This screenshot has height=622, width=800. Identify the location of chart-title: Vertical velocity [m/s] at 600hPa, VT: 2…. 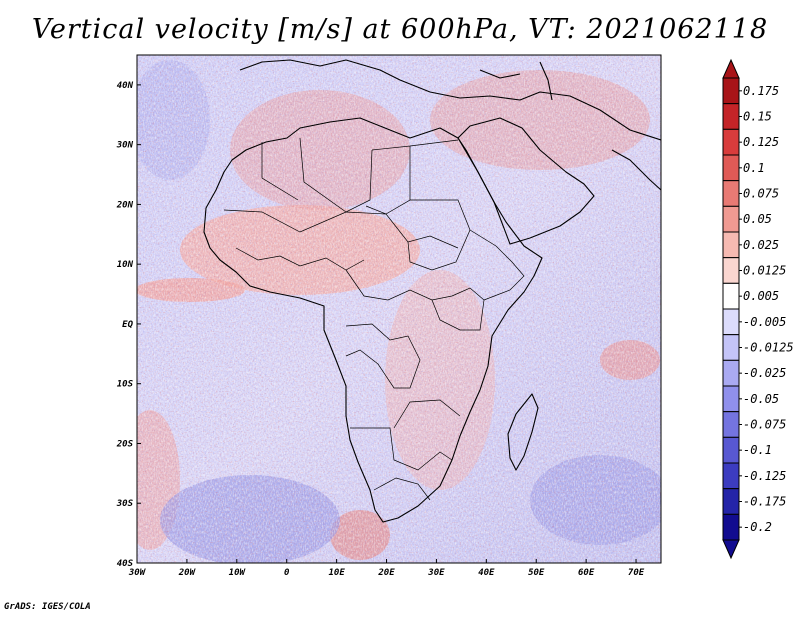
(400, 29).